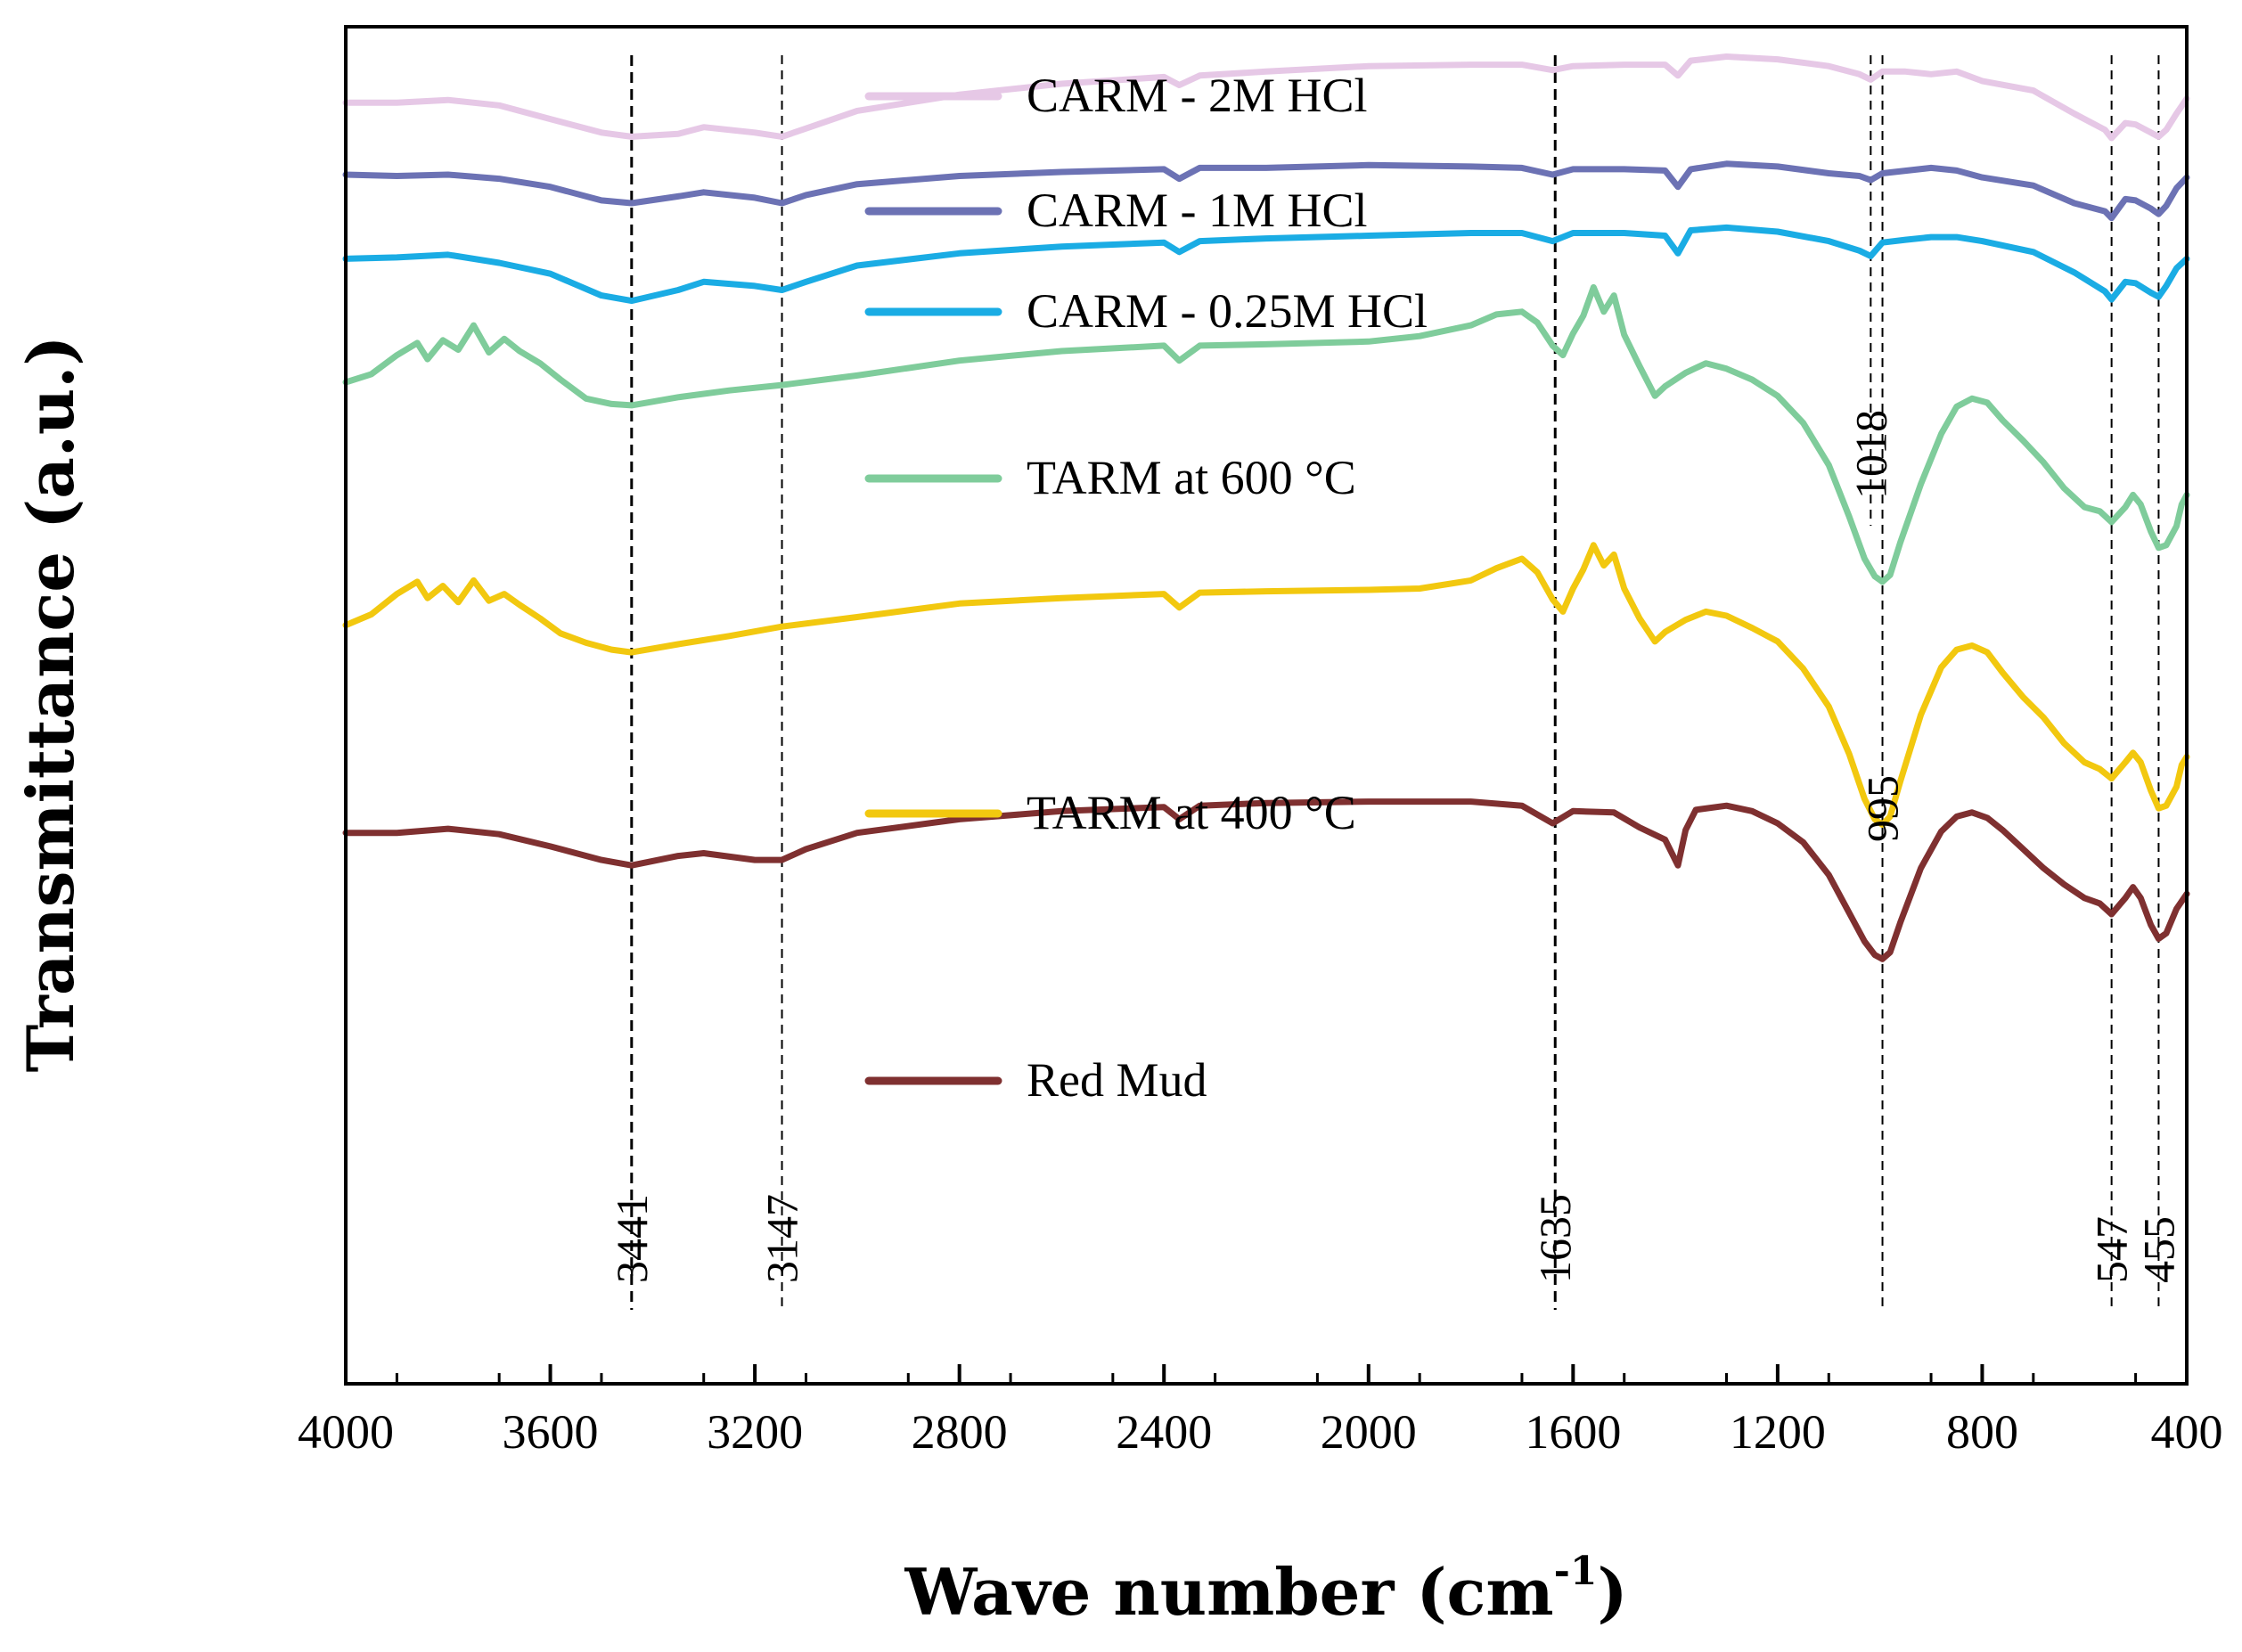 The width and height of the screenshot is (2242, 1652). What do you see at coordinates (1870, 454) in the screenshot?
I see `peak-label-1018: 1018` at bounding box center [1870, 454].